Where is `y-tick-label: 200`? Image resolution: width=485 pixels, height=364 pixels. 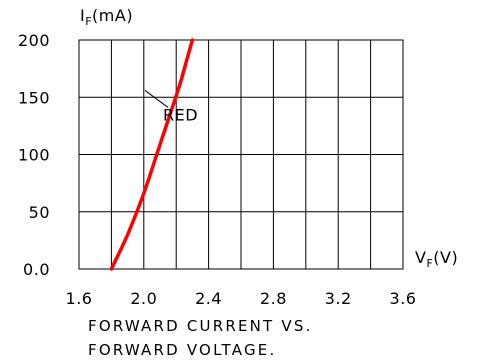
y-tick-label: 200 is located at coordinates (34, 40).